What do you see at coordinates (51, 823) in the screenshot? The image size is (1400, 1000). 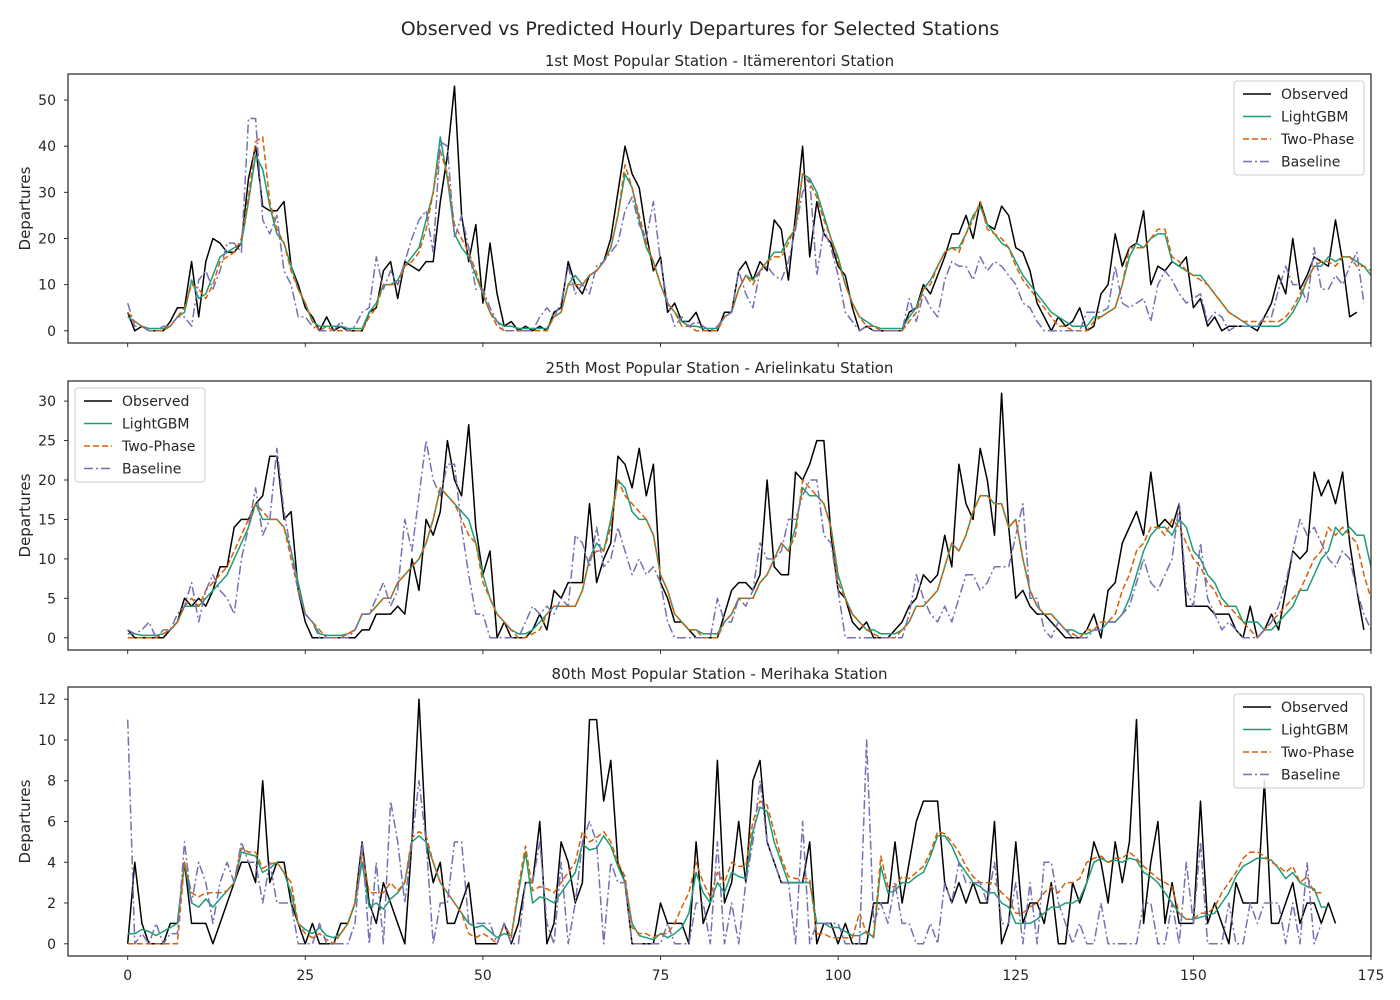 I see `y-tick-label: 6` at bounding box center [51, 823].